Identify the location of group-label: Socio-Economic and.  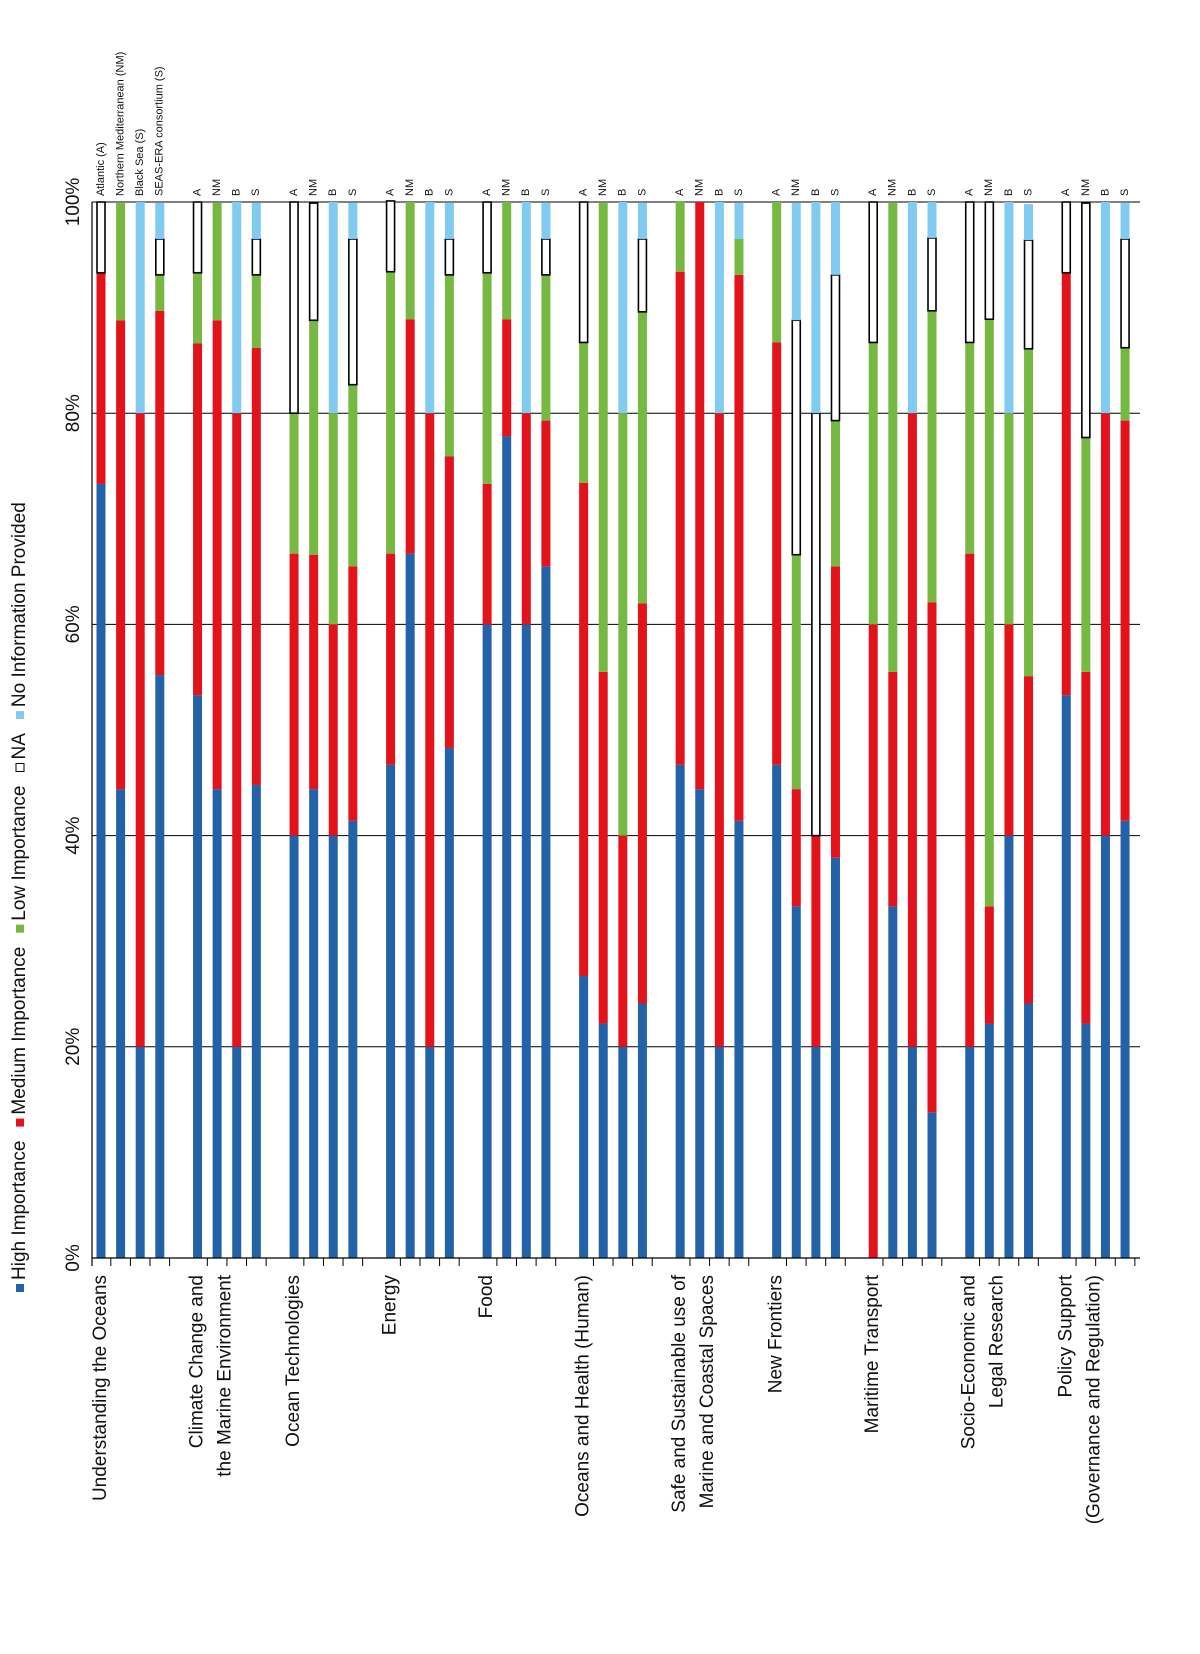
(969, 1362).